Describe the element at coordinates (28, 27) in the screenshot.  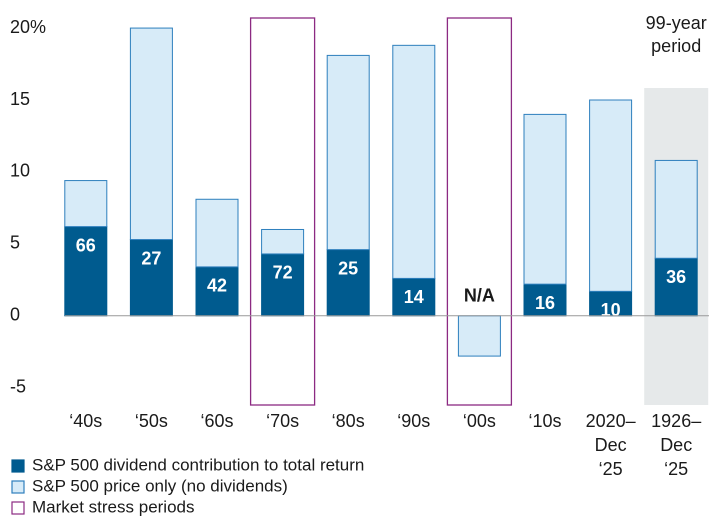
I see `y-tick-label: 20%` at that location.